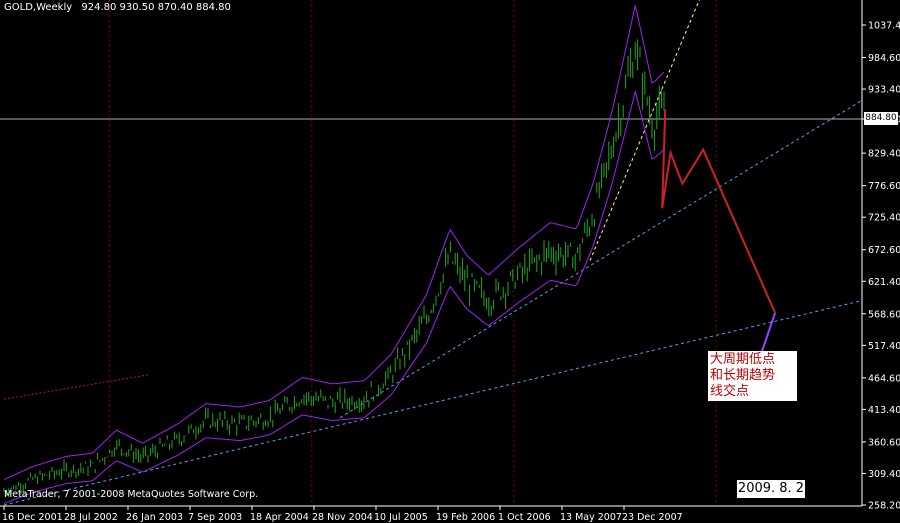 The height and width of the screenshot is (523, 900). Describe the element at coordinates (884, 314) in the screenshot. I see `y-tick-label: 568.60` at that location.